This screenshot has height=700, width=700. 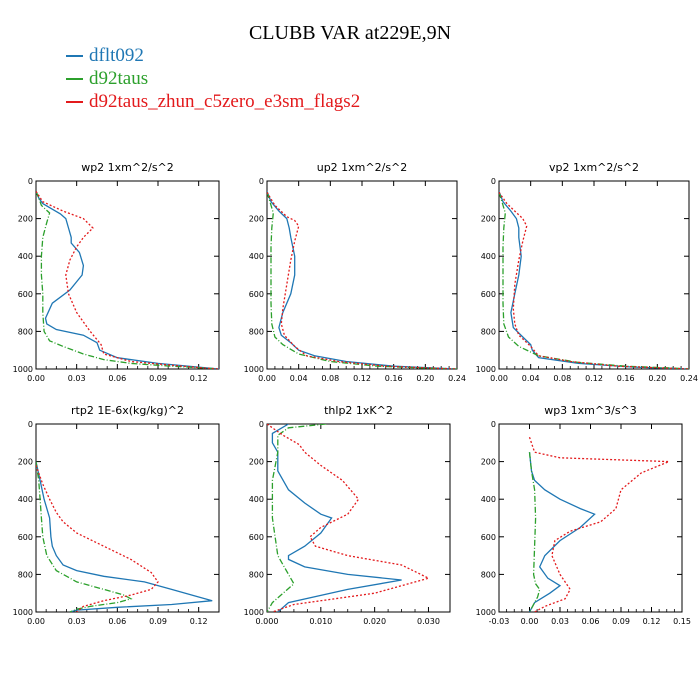 What do you see at coordinates (374, 621) in the screenshot?
I see `x-tick-label: 0.020` at bounding box center [374, 621].